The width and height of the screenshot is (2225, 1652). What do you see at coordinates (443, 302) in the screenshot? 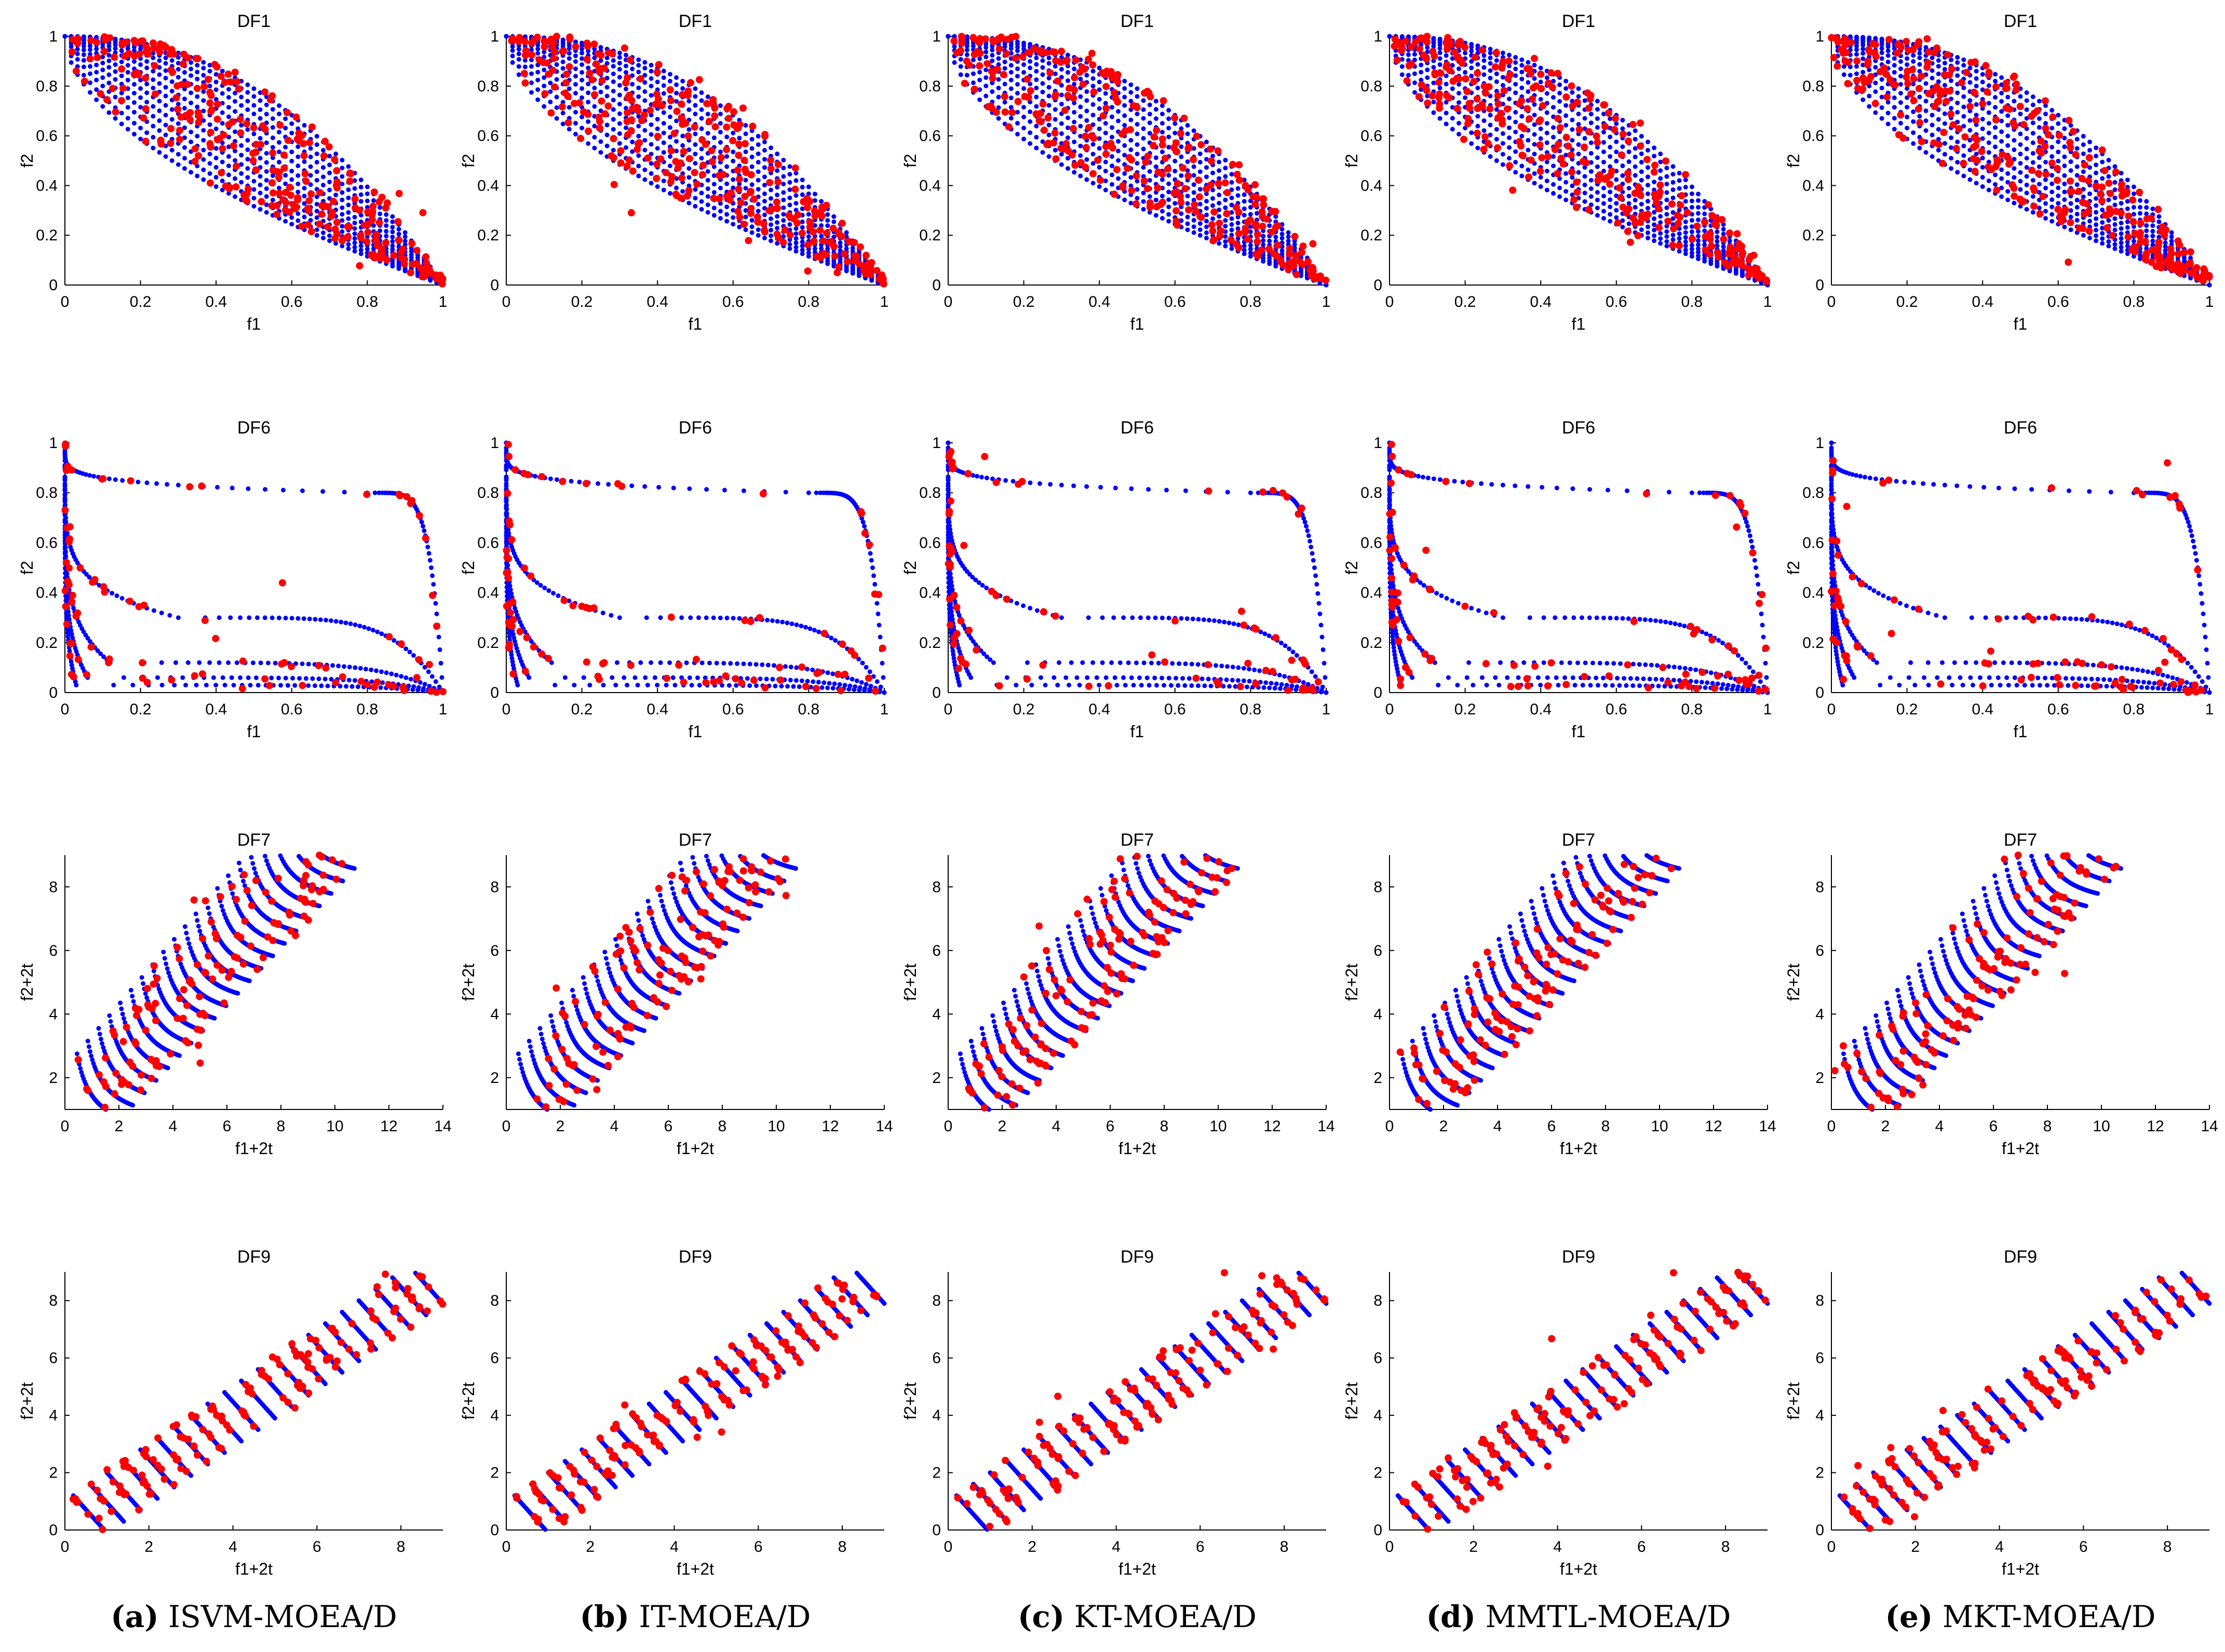
I see `x-tick-label: 1` at bounding box center [443, 302].